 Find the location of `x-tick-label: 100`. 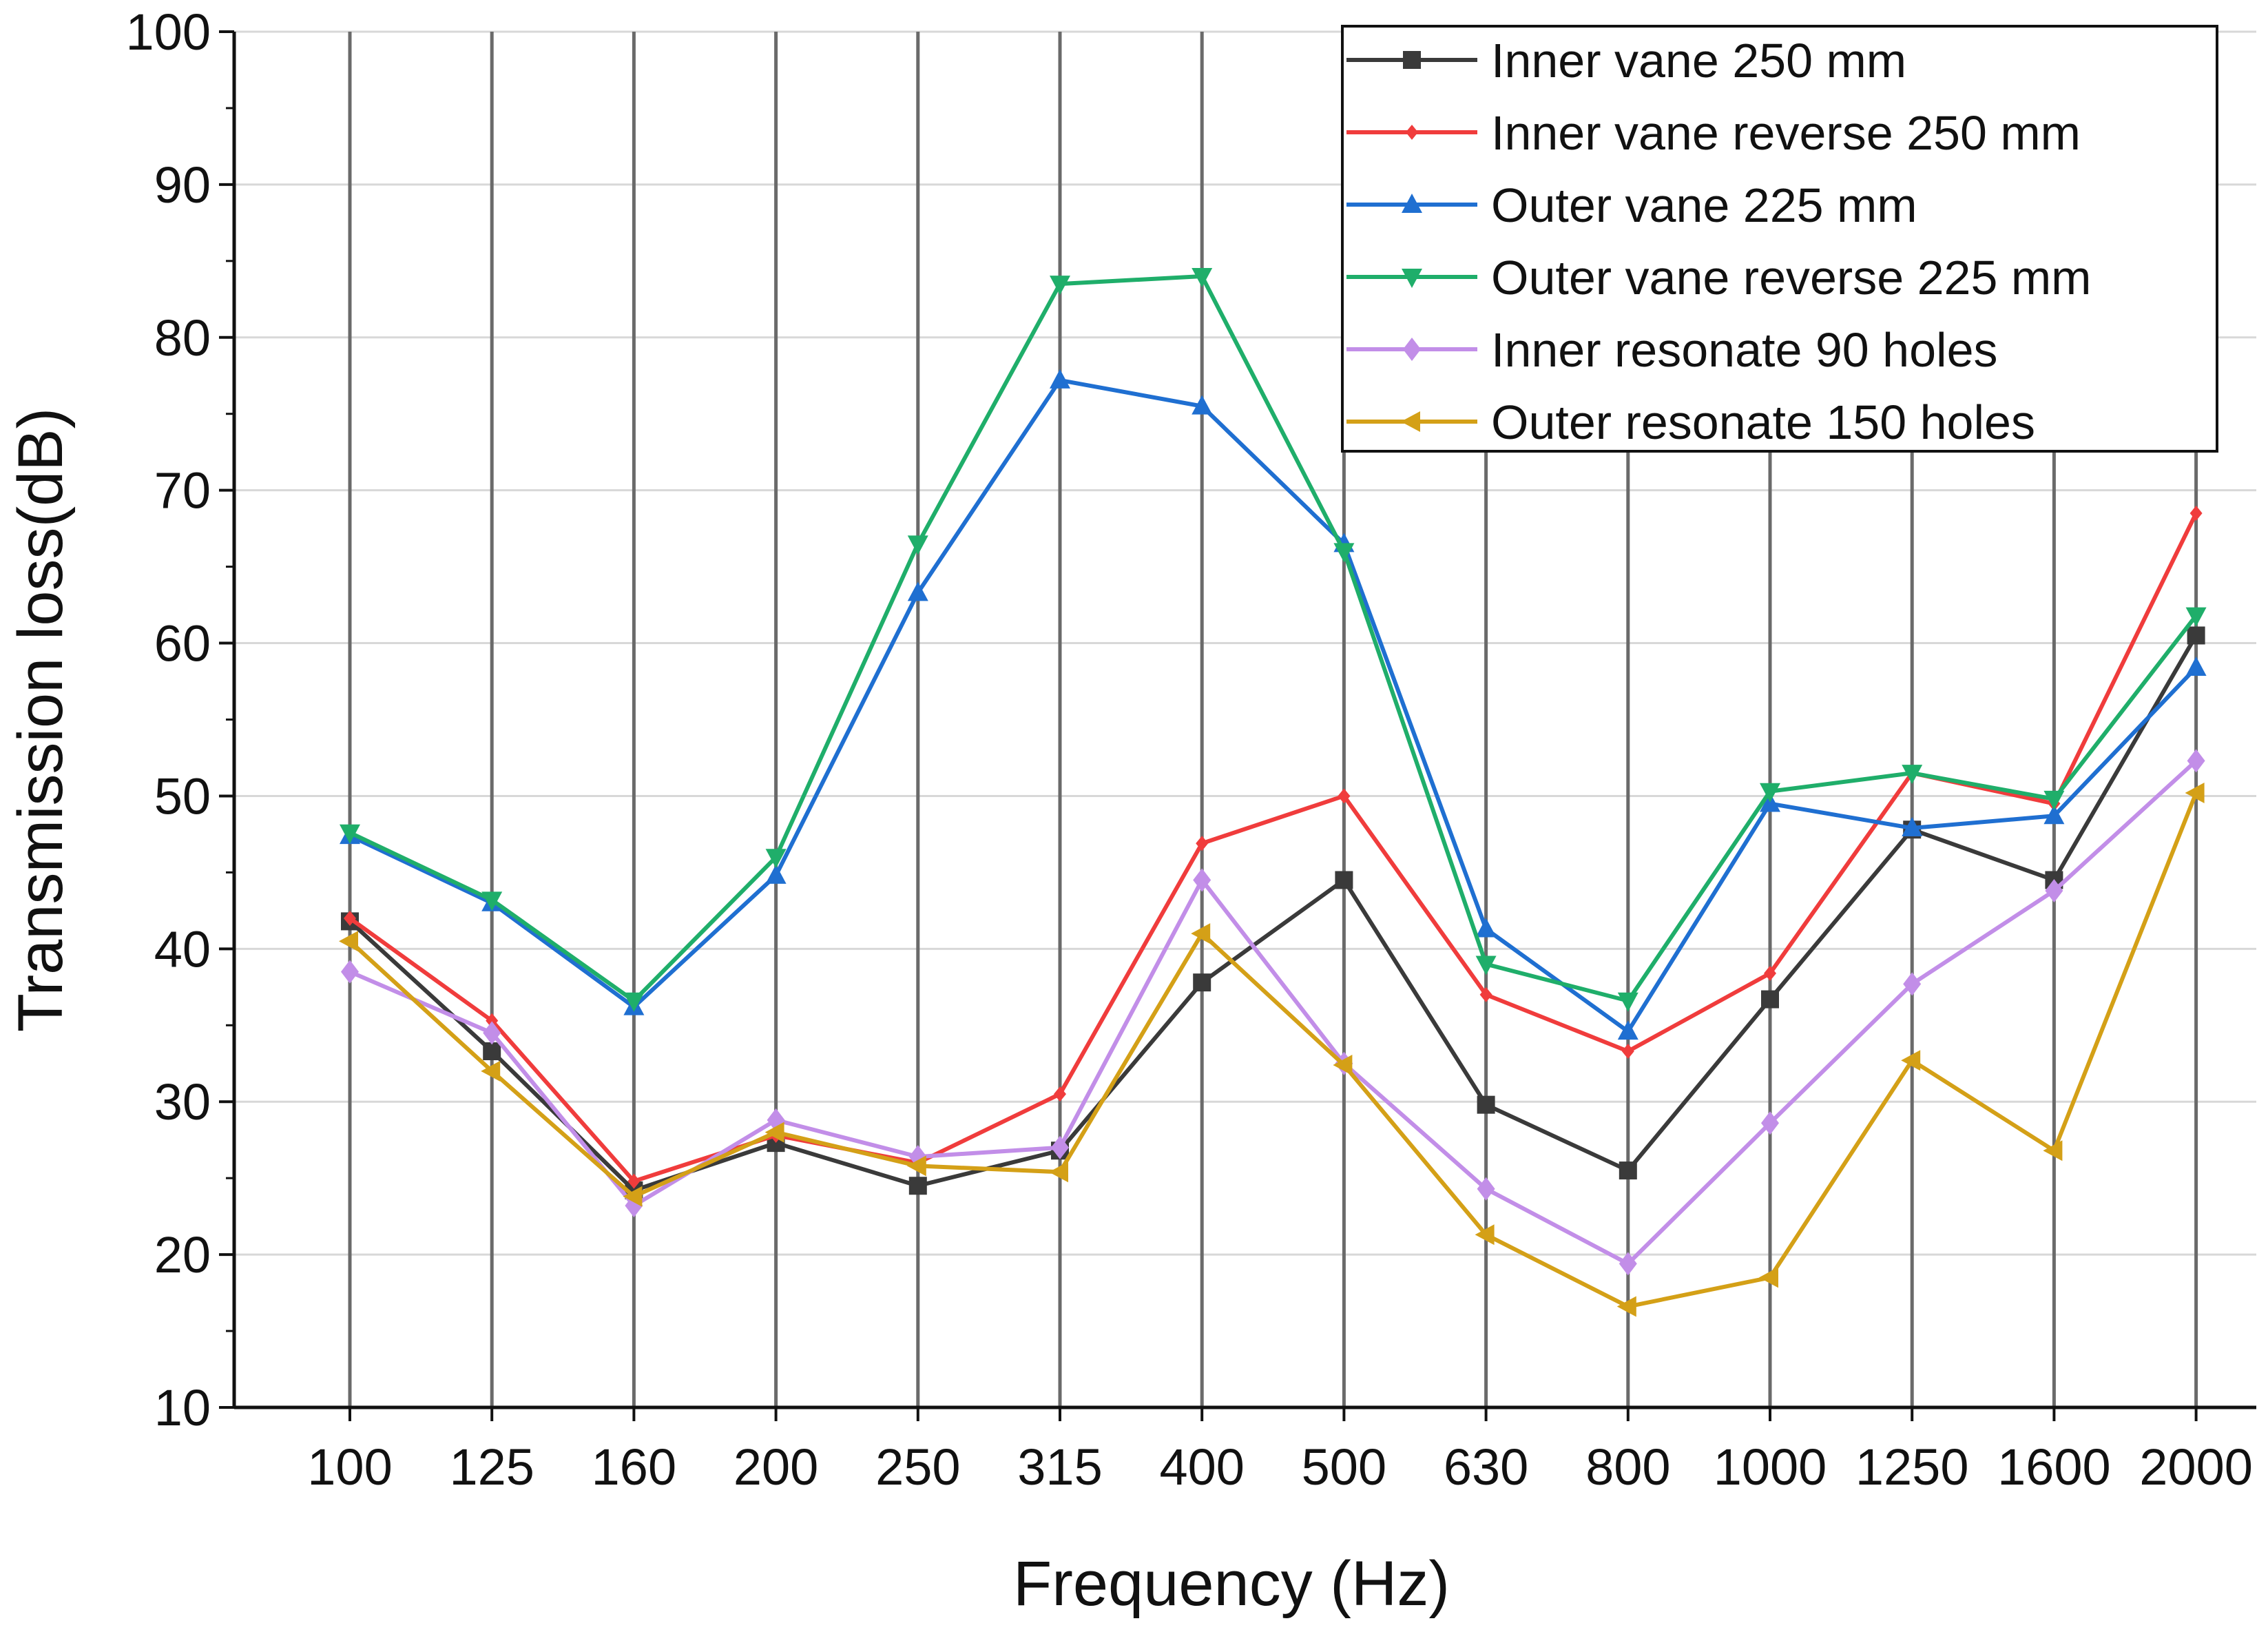

x-tick-label: 100 is located at coordinates (349, 1467).